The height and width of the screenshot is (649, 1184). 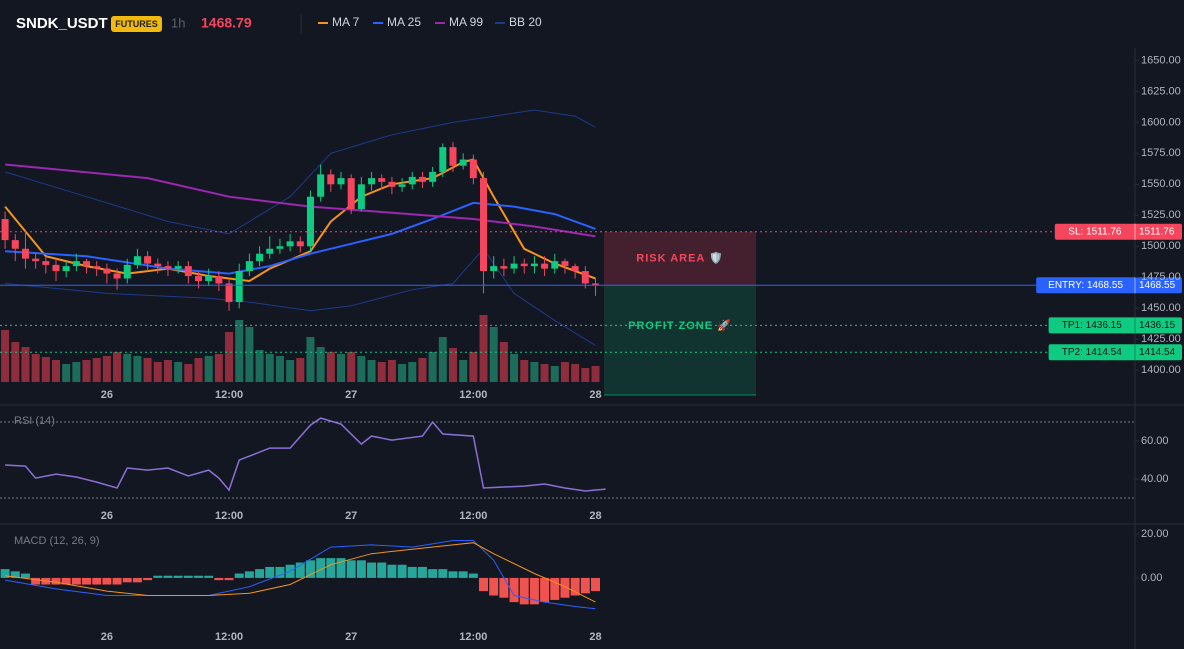 What do you see at coordinates (1092, 352) in the screenshot?
I see `level-label: TP2: 1414.54` at bounding box center [1092, 352].